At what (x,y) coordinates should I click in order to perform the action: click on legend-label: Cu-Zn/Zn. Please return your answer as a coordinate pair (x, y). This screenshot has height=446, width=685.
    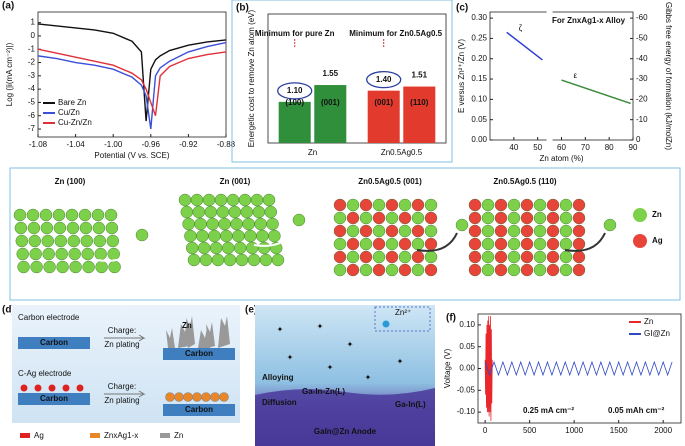
    Looking at the image, I should click on (75, 122).